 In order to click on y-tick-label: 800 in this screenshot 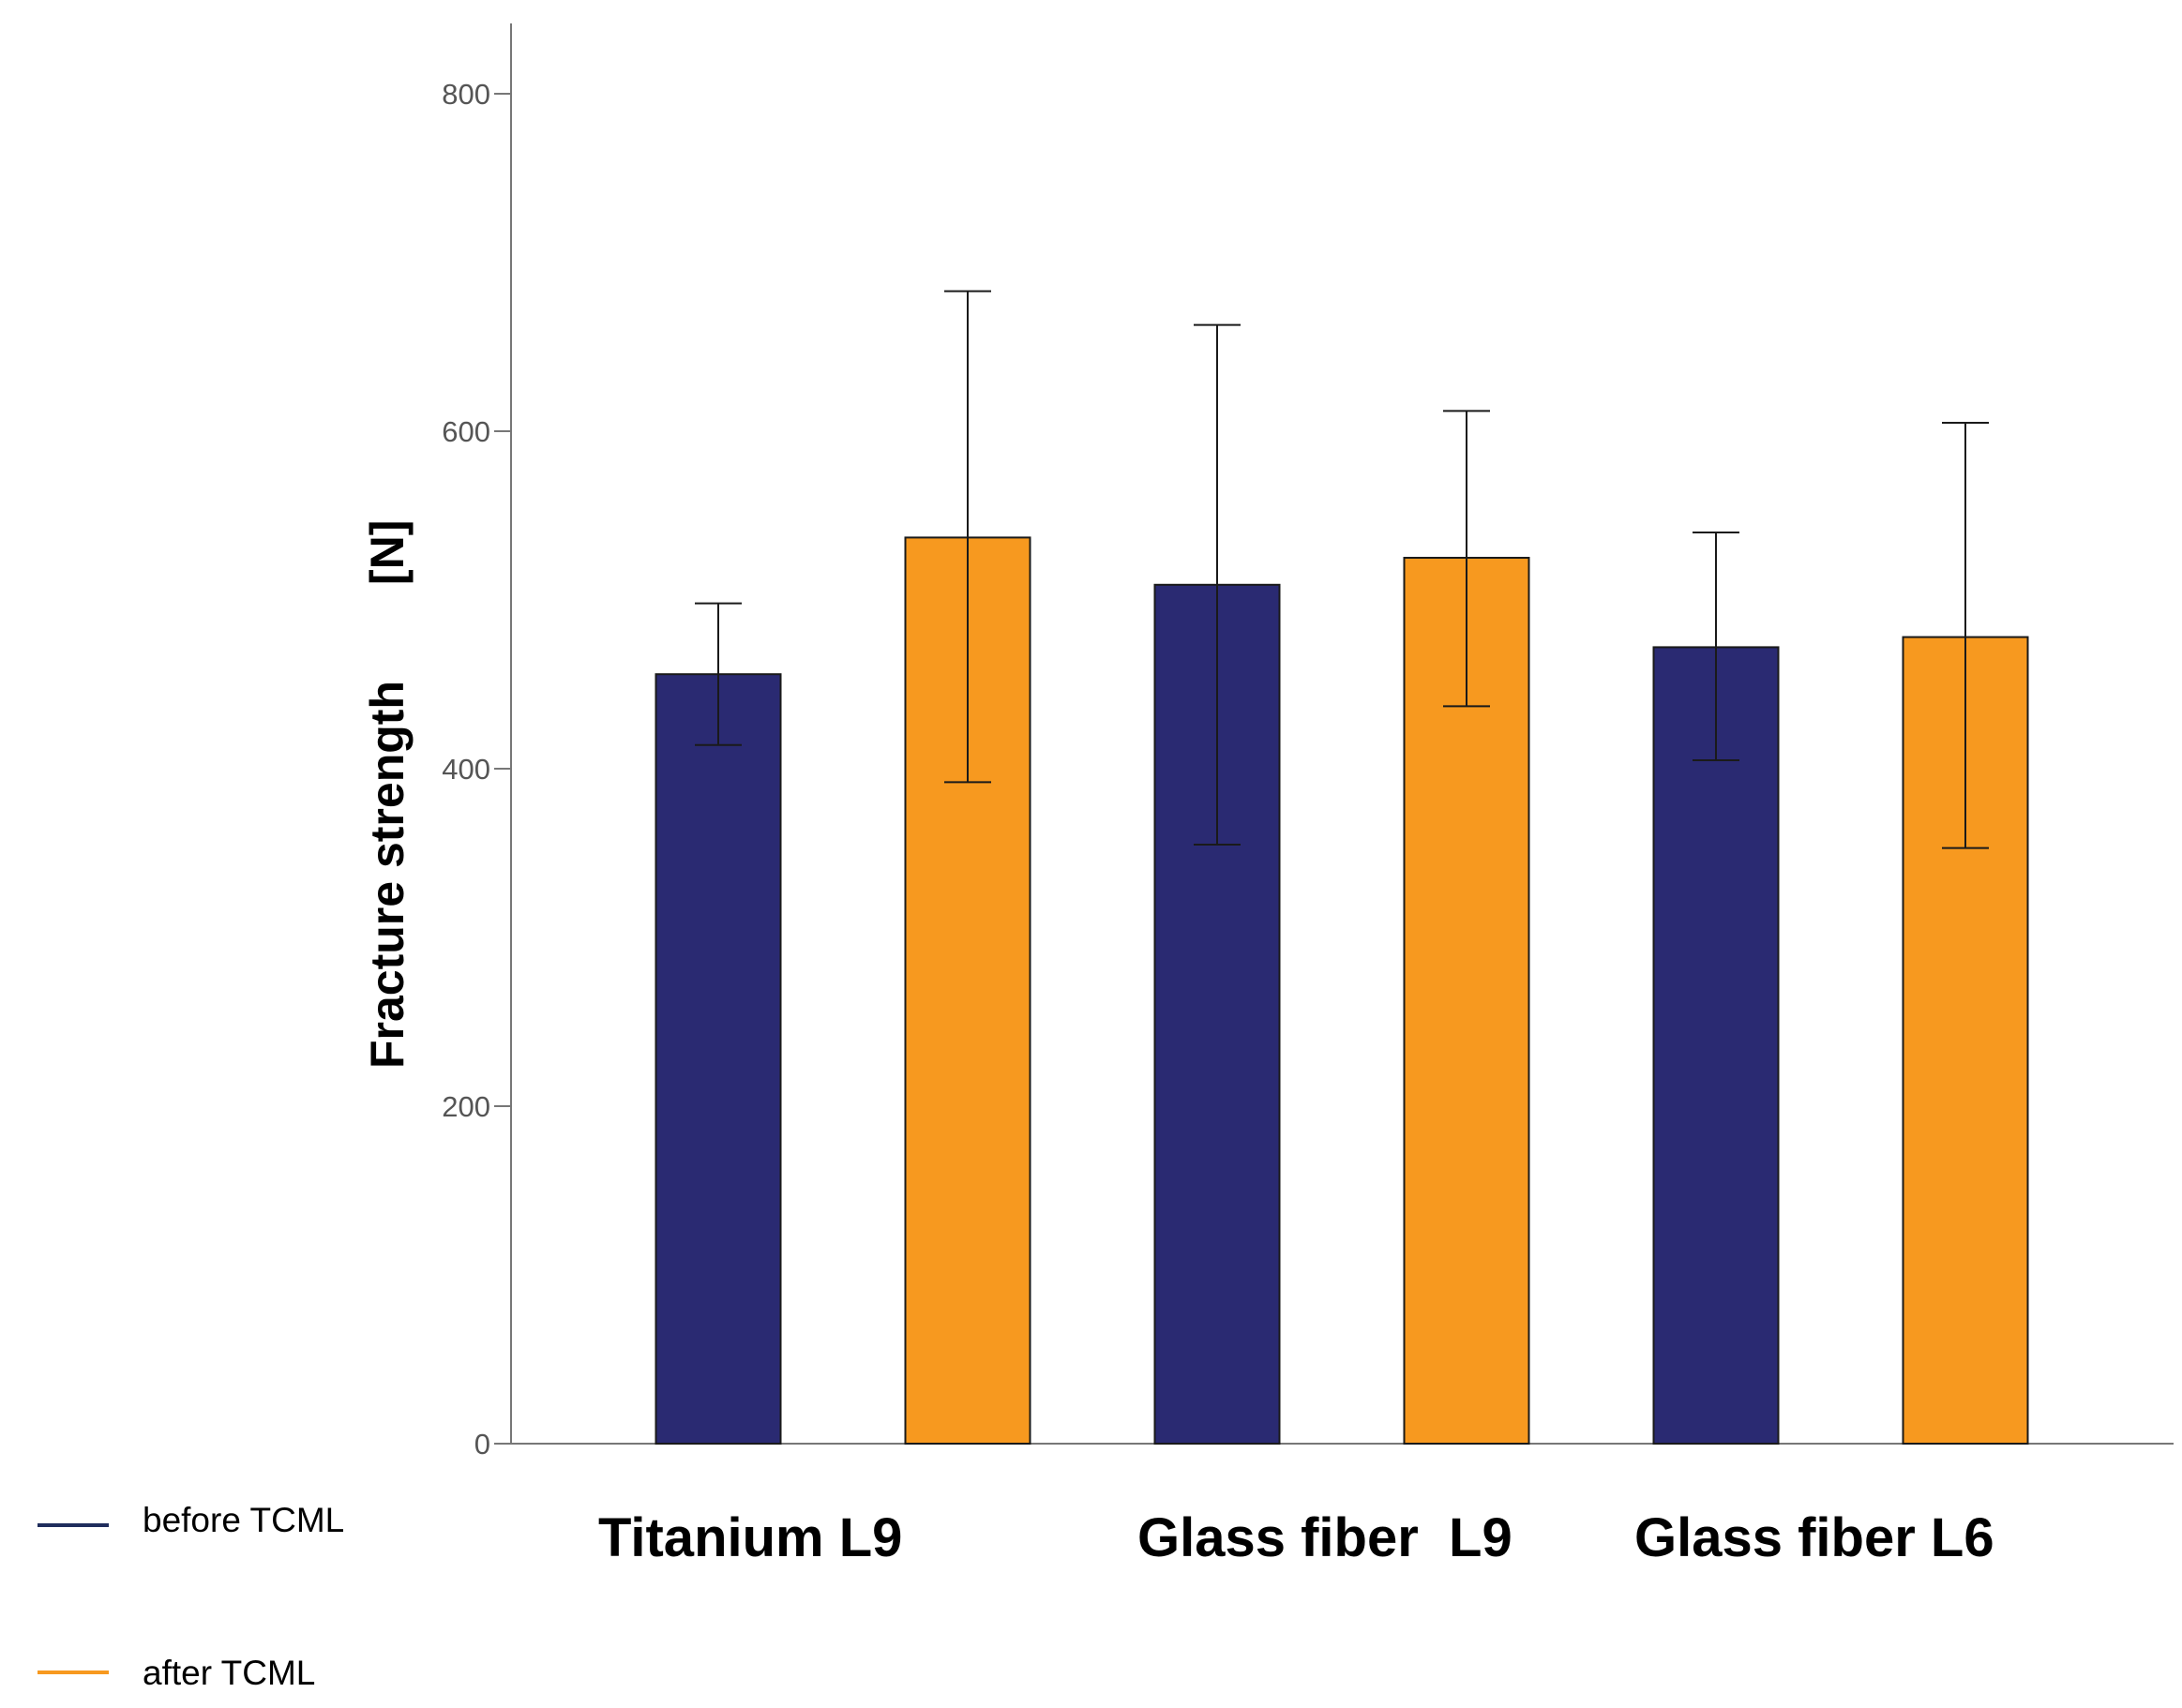, I will do `click(466, 94)`.